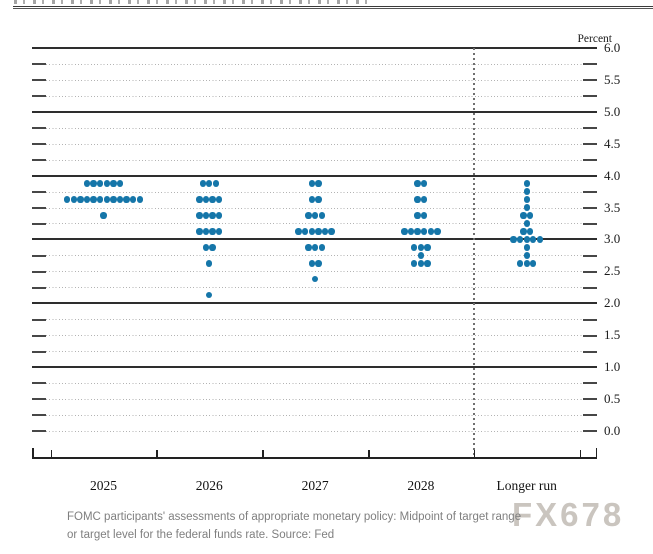  I want to click on right-tick-4.25, so click(590, 160).